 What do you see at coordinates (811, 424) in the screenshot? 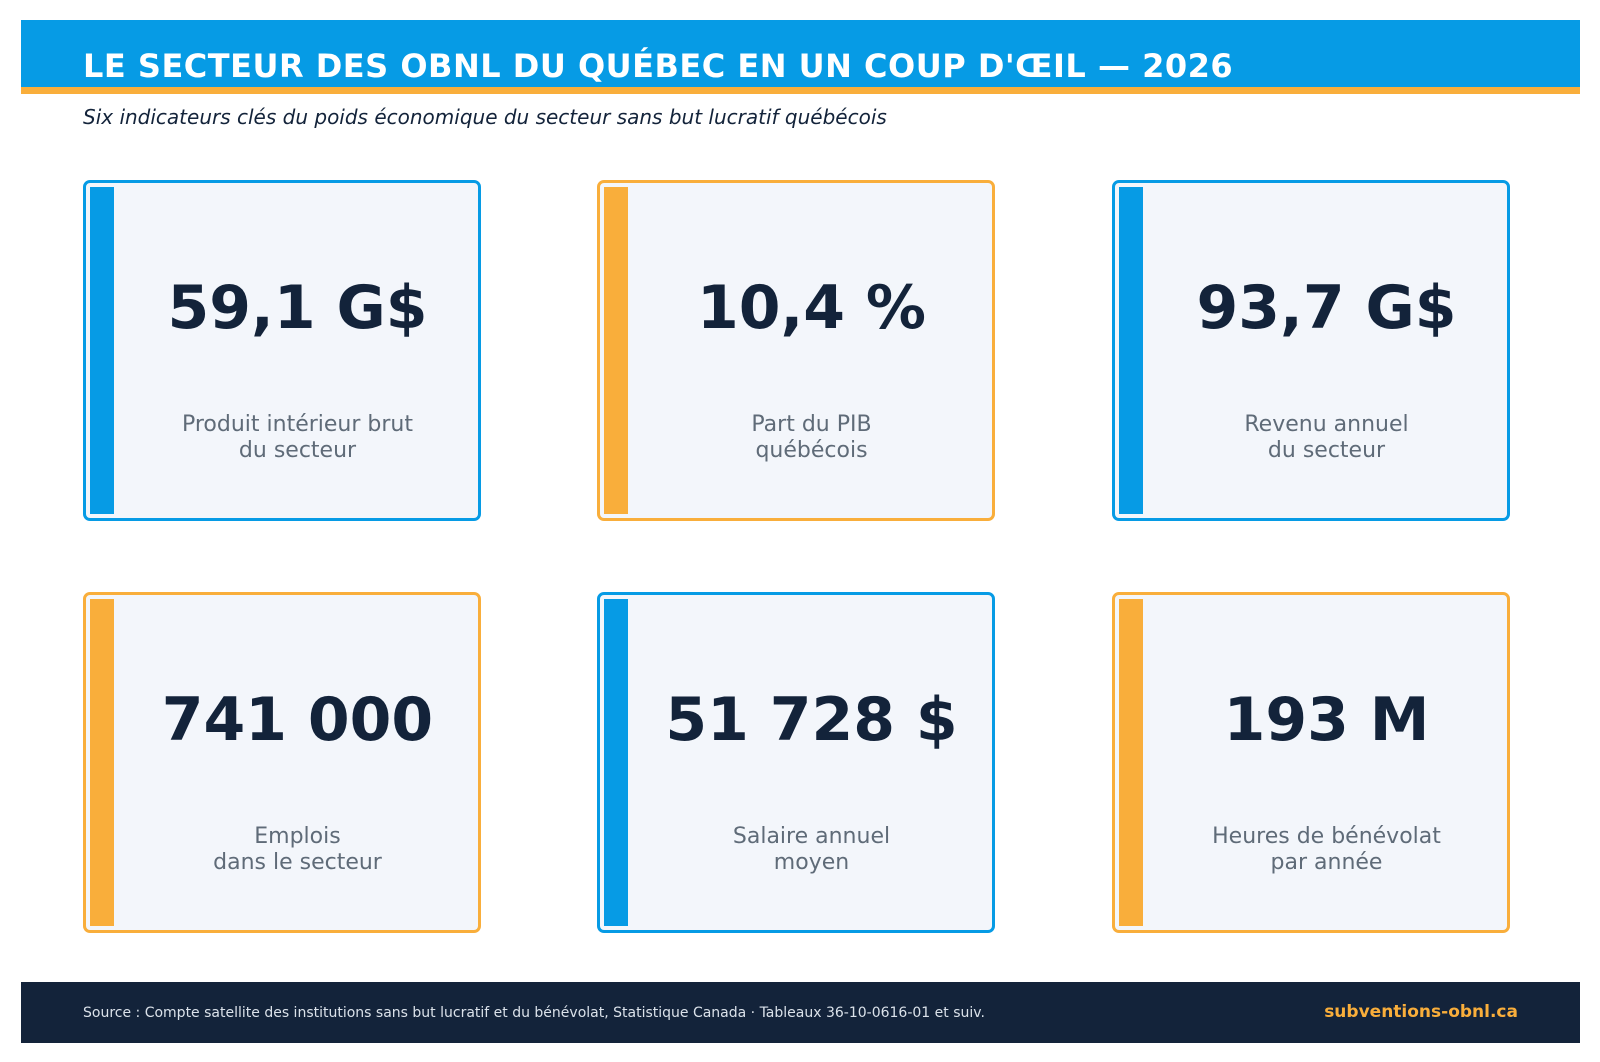
I see `kpi-label-line: Part du PIB` at bounding box center [811, 424].